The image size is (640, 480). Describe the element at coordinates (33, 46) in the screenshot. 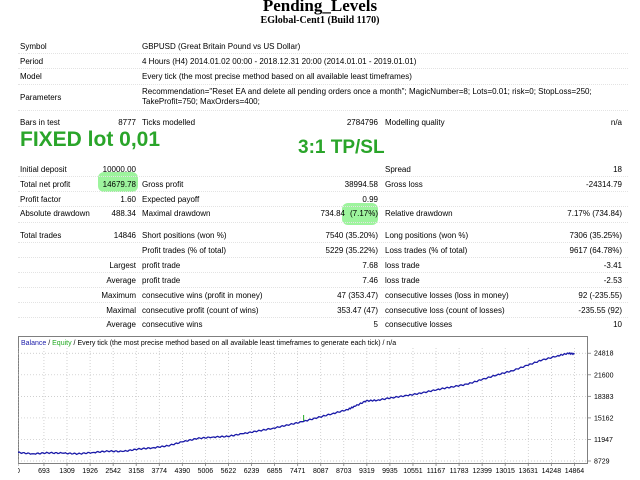

I see `symbol-label: Symbol` at that location.